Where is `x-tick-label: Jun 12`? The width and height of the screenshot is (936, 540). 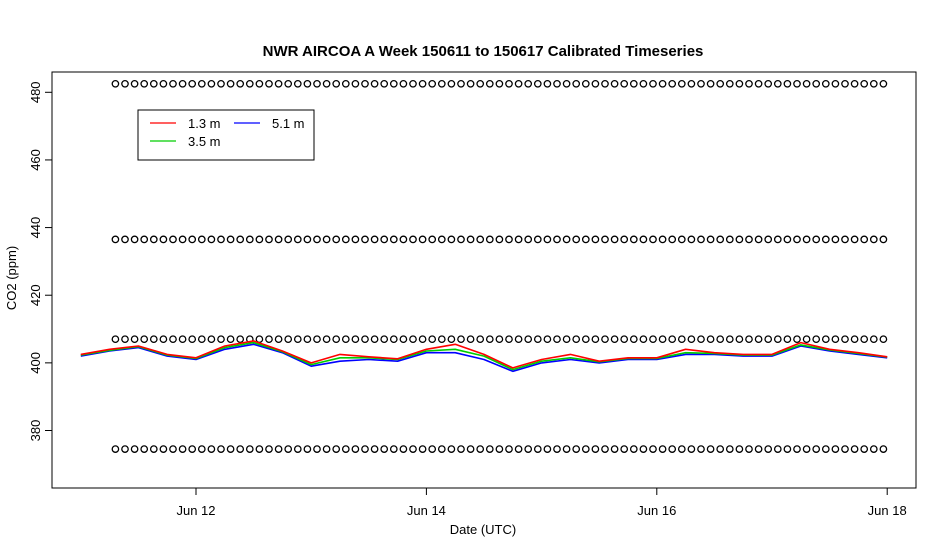 x-tick-label: Jun 12 is located at coordinates (195, 510).